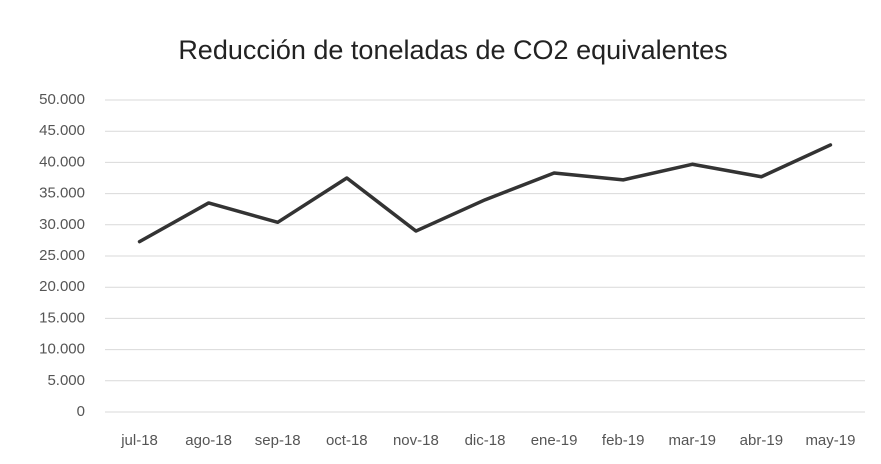 This screenshot has width=881, height=464. I want to click on x-tick-label: feb-19, so click(623, 440).